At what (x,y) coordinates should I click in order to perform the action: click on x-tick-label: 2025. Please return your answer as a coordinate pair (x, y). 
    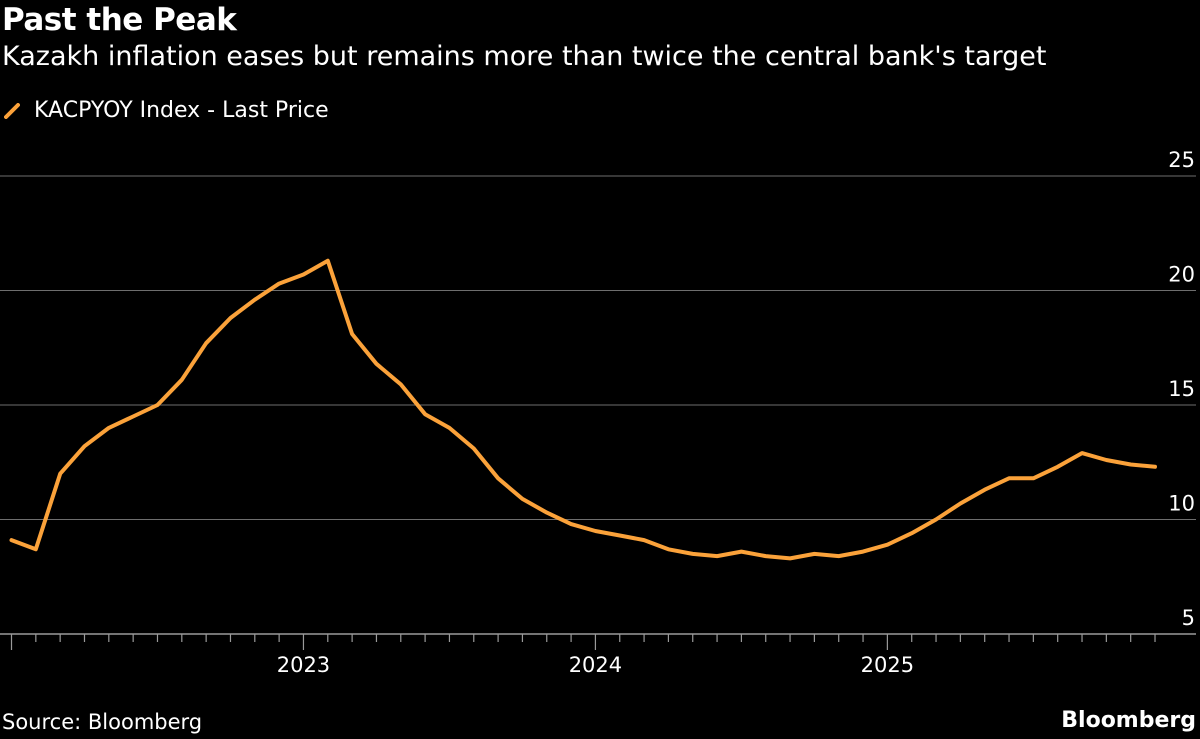
    Looking at the image, I should click on (887, 665).